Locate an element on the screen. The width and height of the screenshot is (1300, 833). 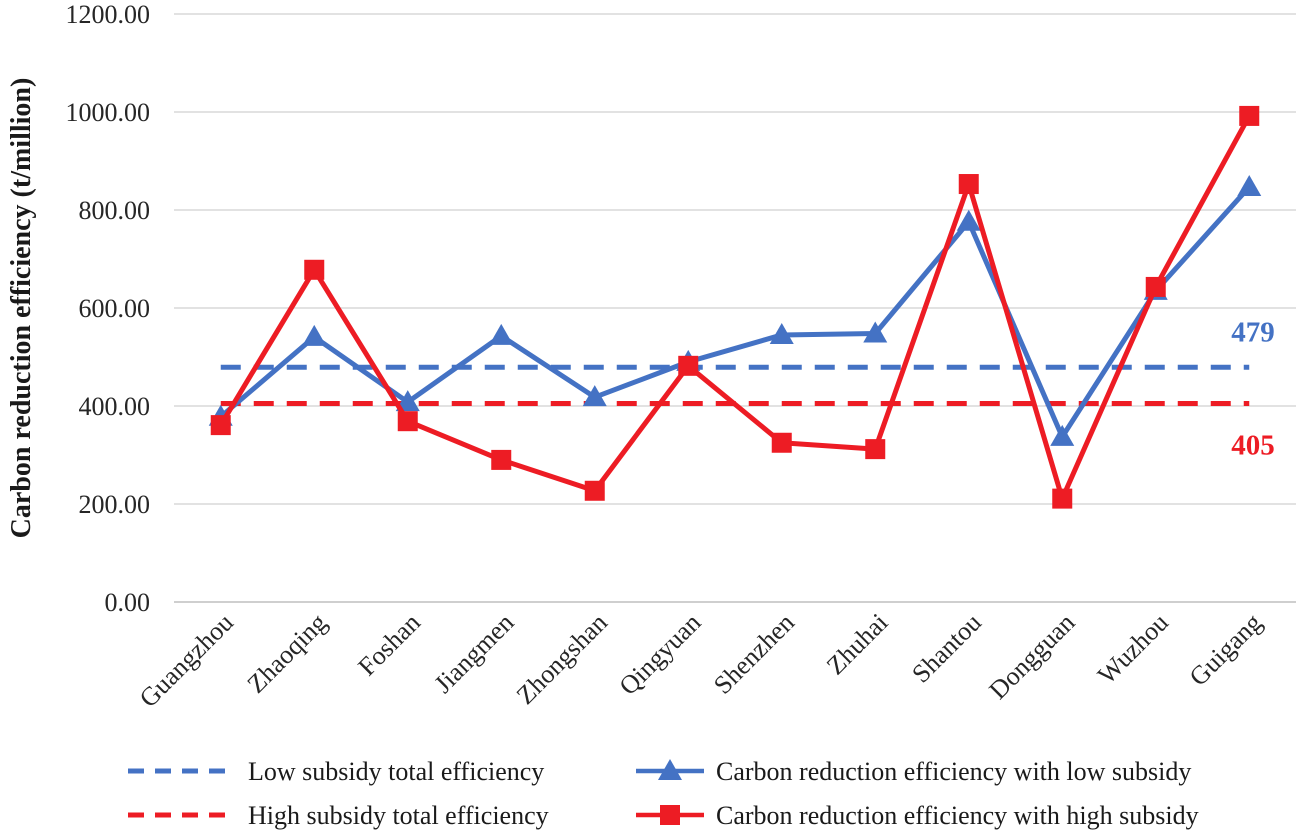
reference-value-annotation: 479 is located at coordinates (1253, 332).